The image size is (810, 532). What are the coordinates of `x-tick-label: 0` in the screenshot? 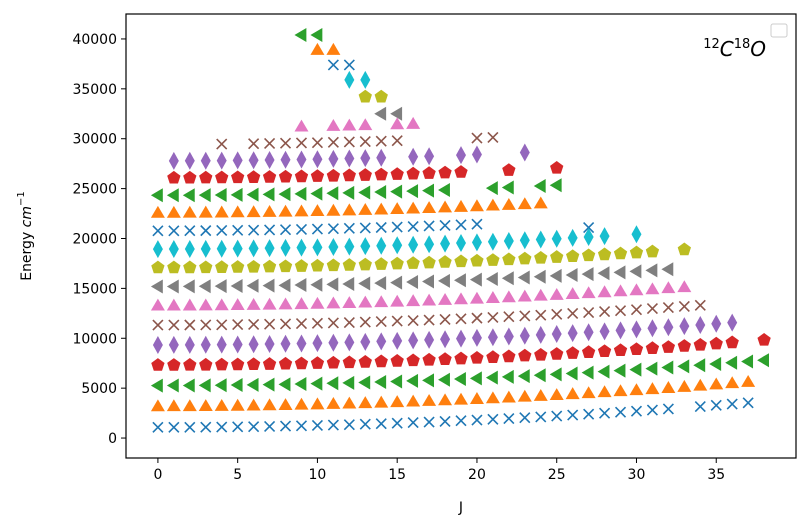 It's located at (157, 475).